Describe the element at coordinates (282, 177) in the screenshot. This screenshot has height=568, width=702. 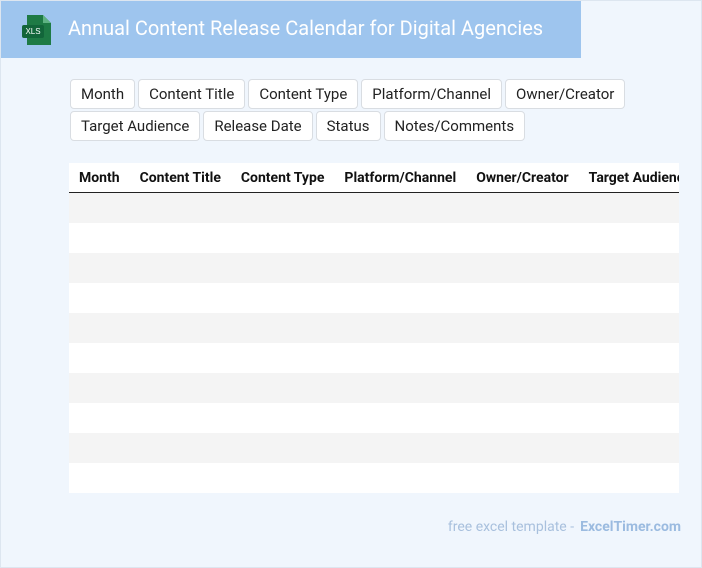
I see `column-header: Content Type` at that location.